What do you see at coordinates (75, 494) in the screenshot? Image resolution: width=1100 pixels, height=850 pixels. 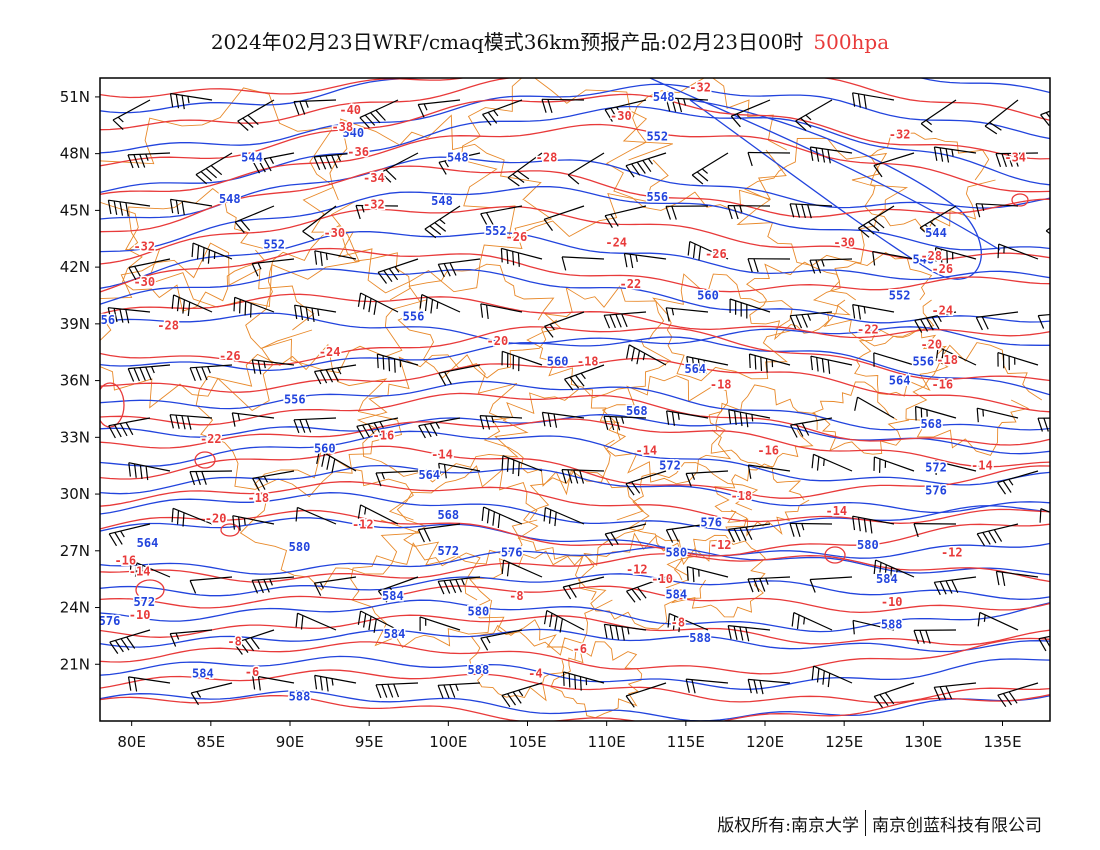 I see `lat-label: 30N` at bounding box center [75, 494].